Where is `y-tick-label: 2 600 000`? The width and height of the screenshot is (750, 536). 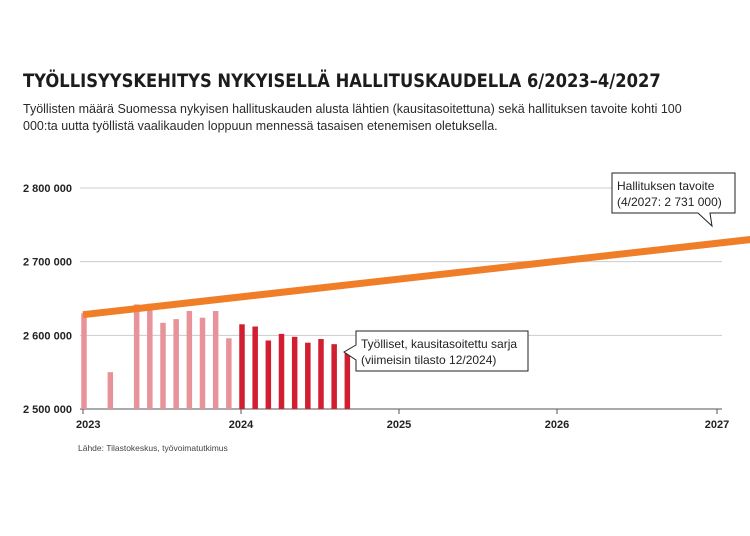
y-tick-label: 2 600 000 is located at coordinates (47, 336).